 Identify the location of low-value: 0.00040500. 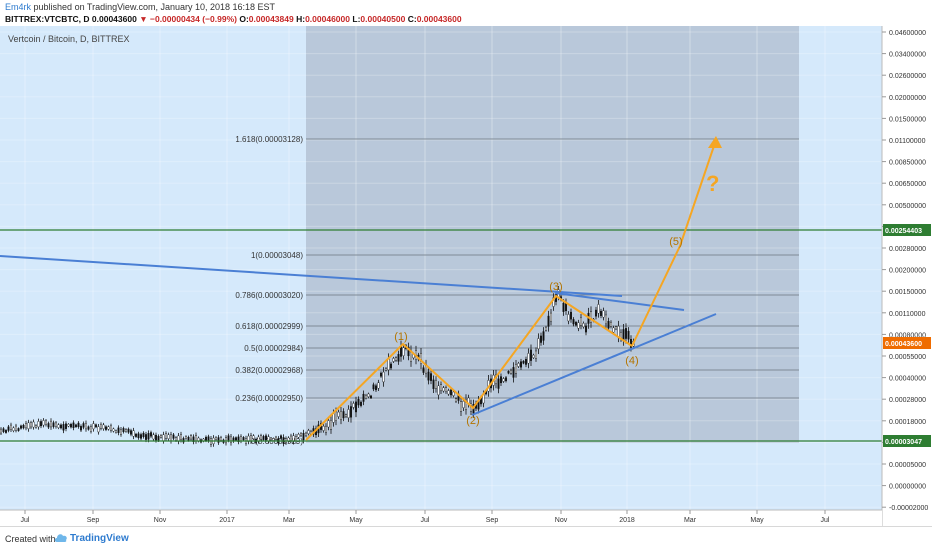
(383, 19).